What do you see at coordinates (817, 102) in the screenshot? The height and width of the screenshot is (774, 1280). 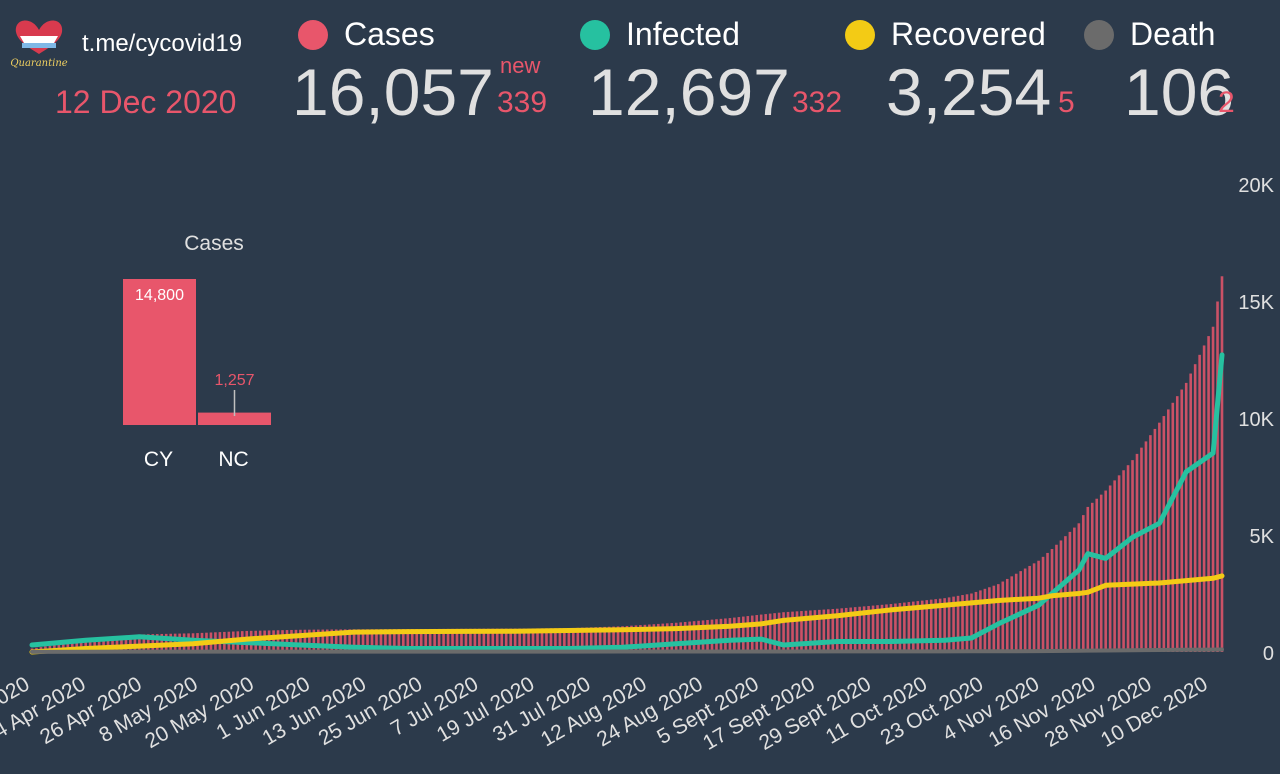 I see `infected-new: 332` at bounding box center [817, 102].